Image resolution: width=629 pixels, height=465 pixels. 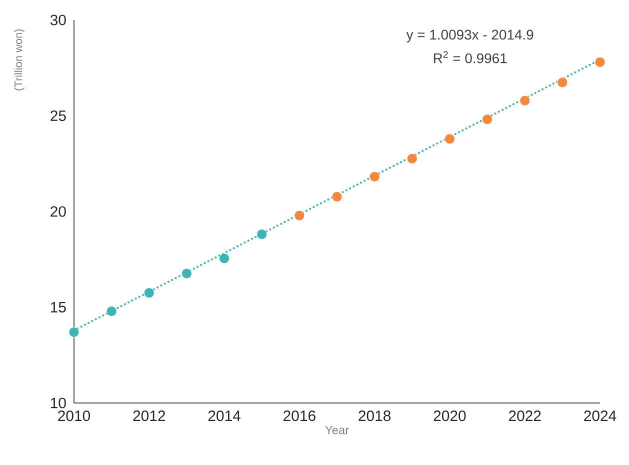 I want to click on x-tick-label: 2022, so click(x=524, y=416).